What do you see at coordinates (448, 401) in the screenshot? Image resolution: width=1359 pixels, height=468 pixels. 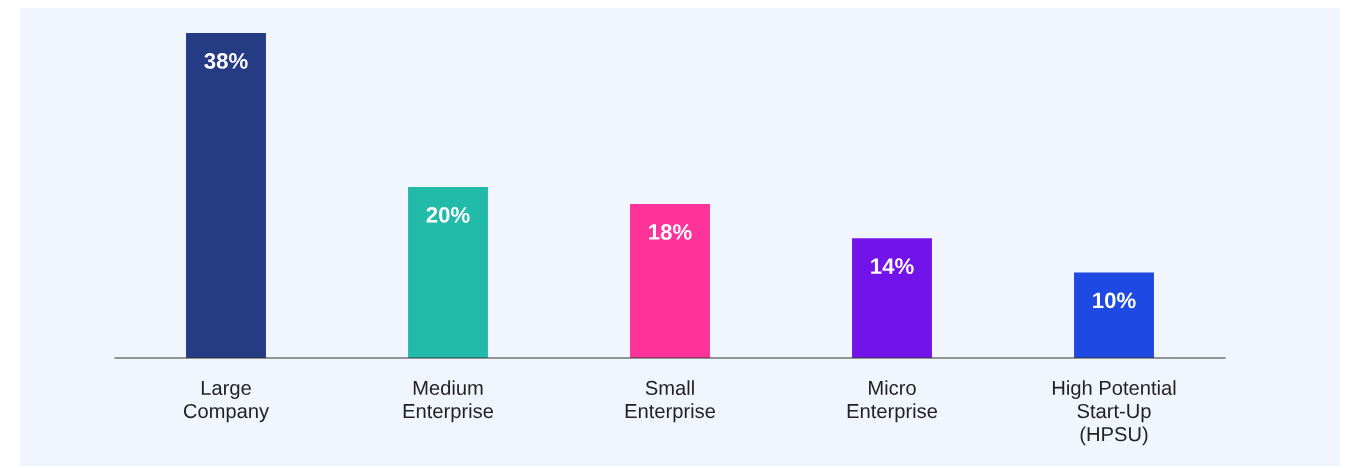 I see `x-tick-label: Medium Enterprise` at bounding box center [448, 401].